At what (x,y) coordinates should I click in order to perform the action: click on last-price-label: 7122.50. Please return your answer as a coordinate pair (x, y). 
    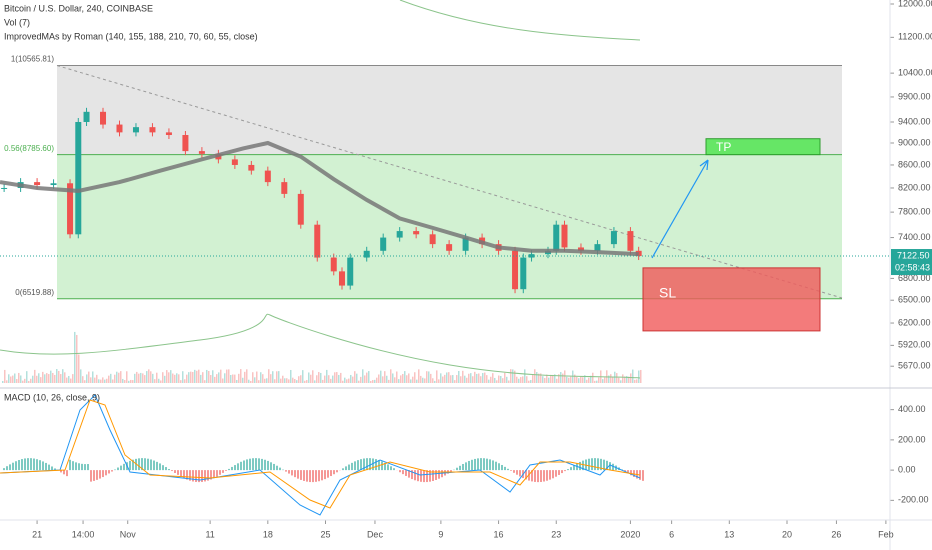
    Looking at the image, I should click on (913, 255).